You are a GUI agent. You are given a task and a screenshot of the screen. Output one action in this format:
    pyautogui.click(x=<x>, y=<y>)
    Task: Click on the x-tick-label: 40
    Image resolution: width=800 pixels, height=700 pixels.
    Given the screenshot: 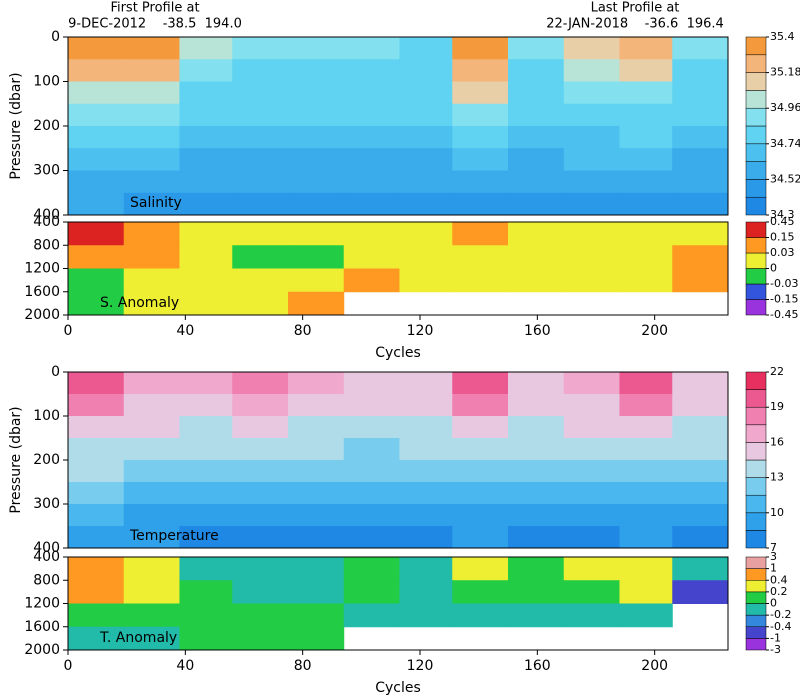 What is the action you would take?
    pyautogui.click(x=185, y=666)
    